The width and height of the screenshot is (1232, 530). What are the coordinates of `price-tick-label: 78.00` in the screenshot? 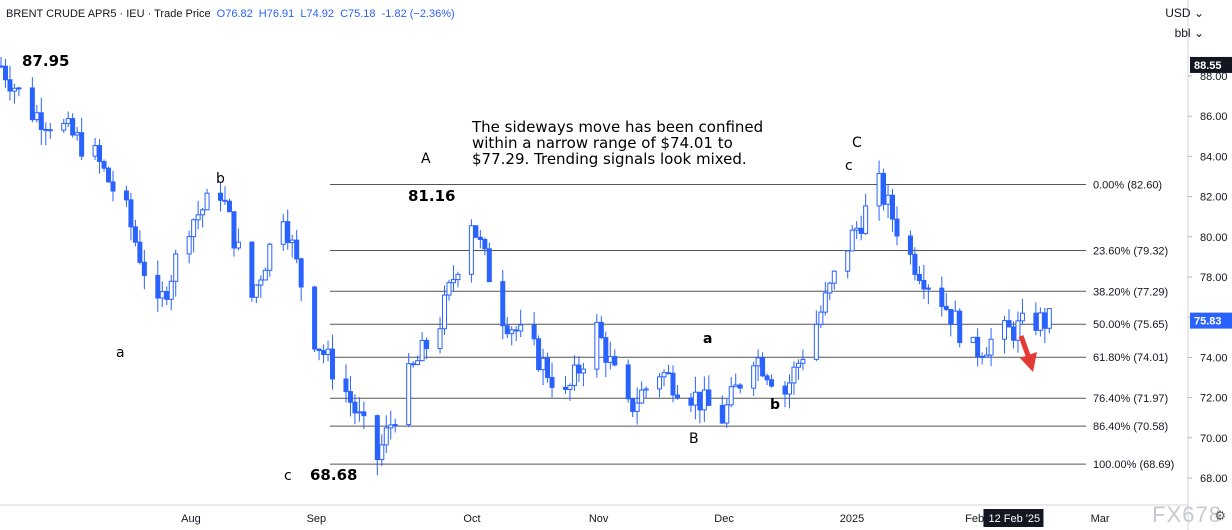 It's located at (1214, 278).